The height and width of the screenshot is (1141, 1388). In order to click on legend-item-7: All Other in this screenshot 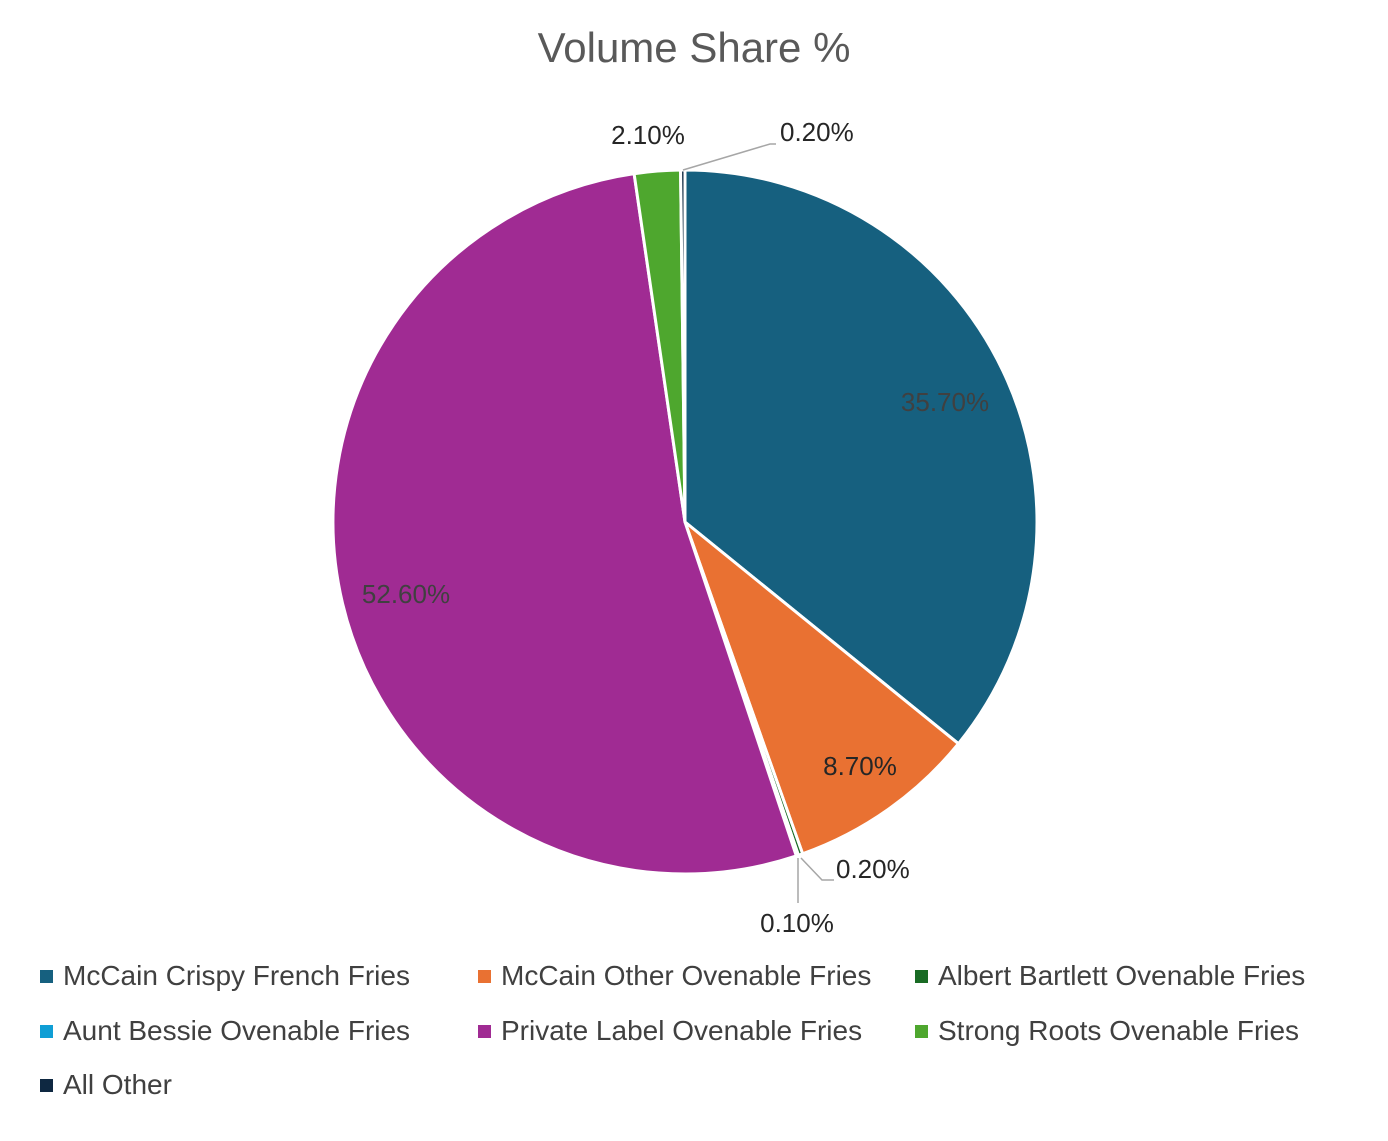, I will do `click(106, 1085)`.